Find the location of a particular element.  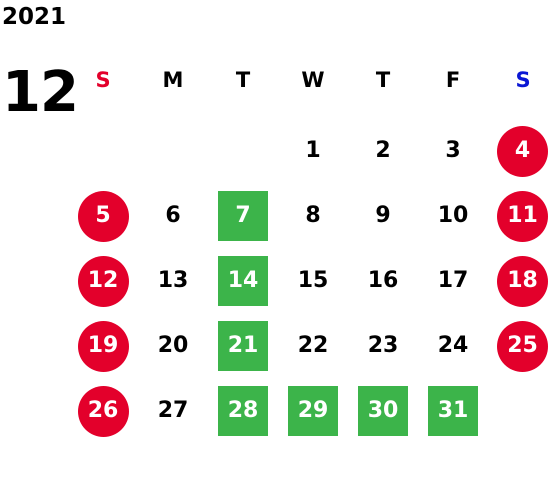

calendar-day: 6 is located at coordinates (173, 215).